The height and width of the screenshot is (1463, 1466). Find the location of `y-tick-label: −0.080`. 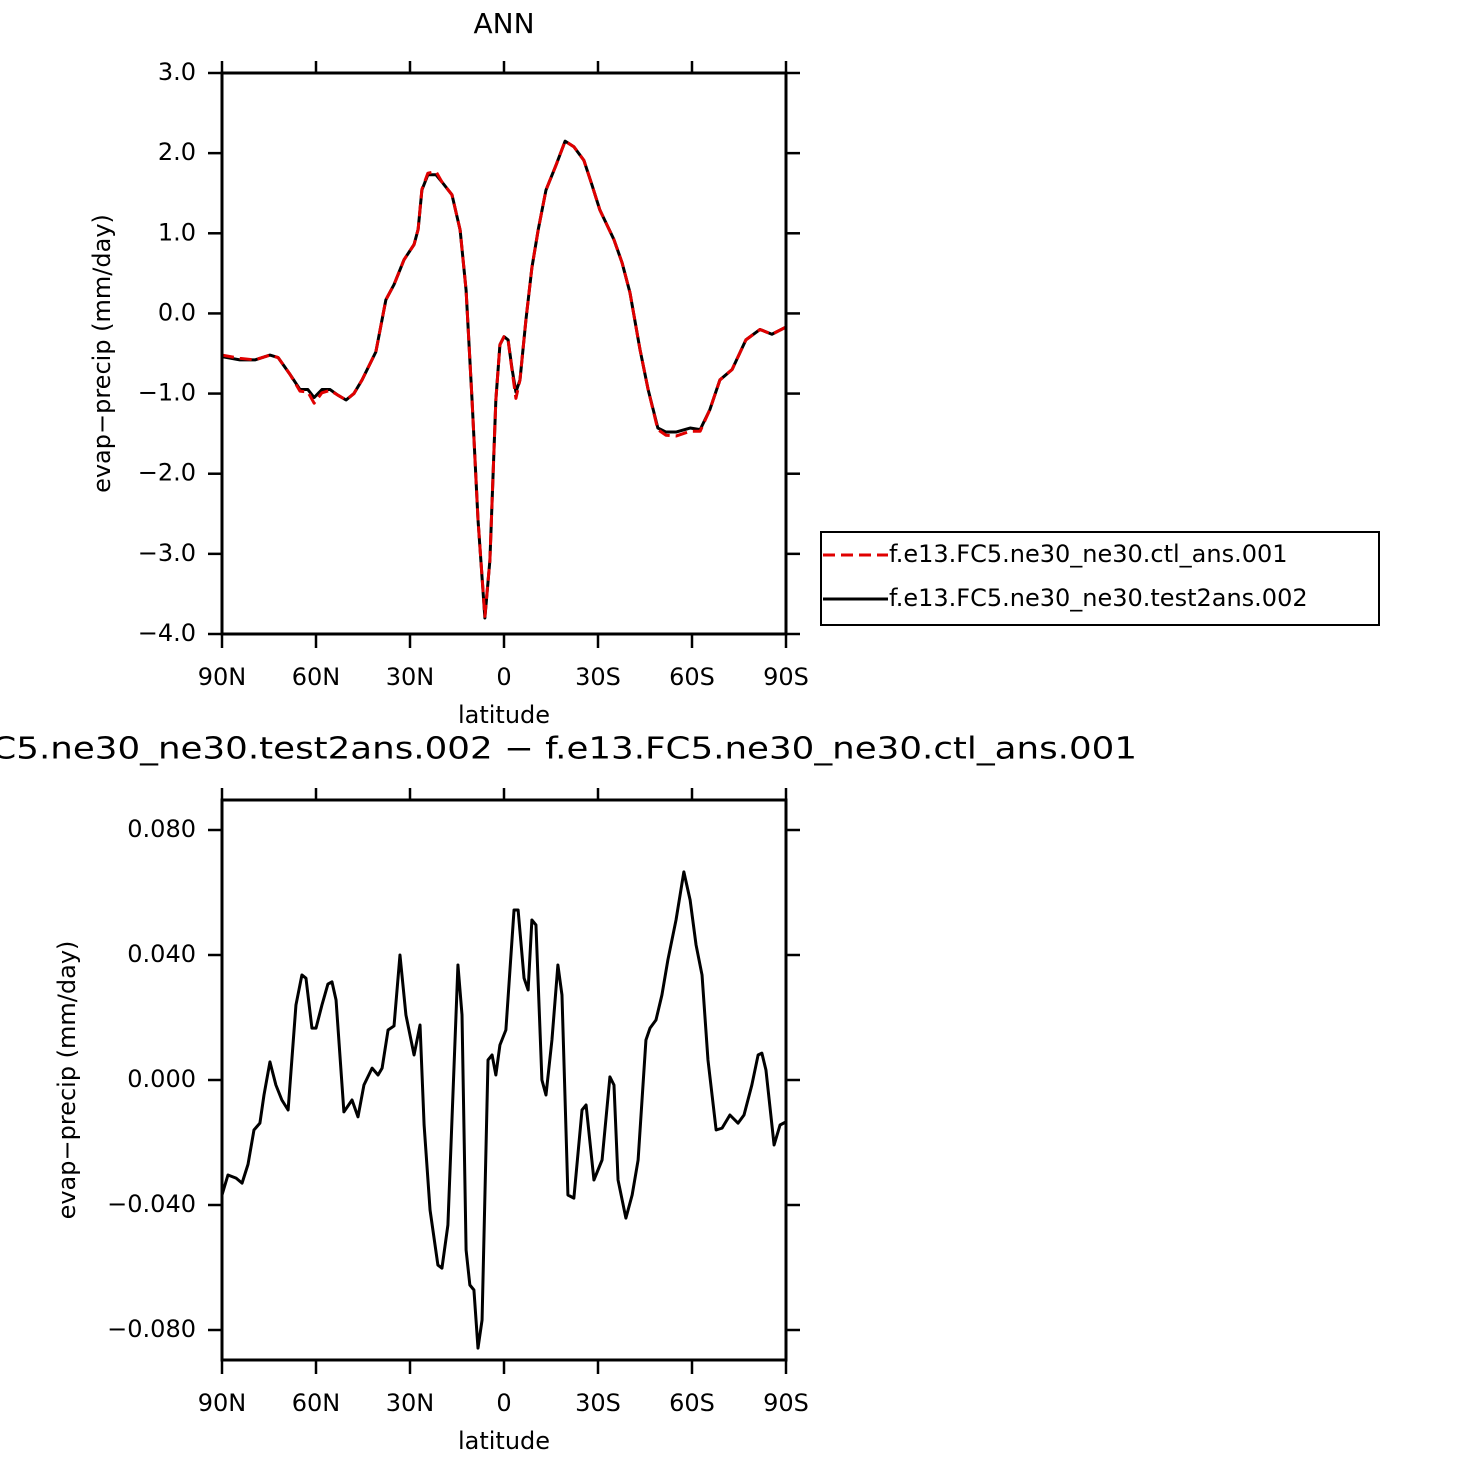

y-tick-label: −0.080 is located at coordinates (151, 1329).